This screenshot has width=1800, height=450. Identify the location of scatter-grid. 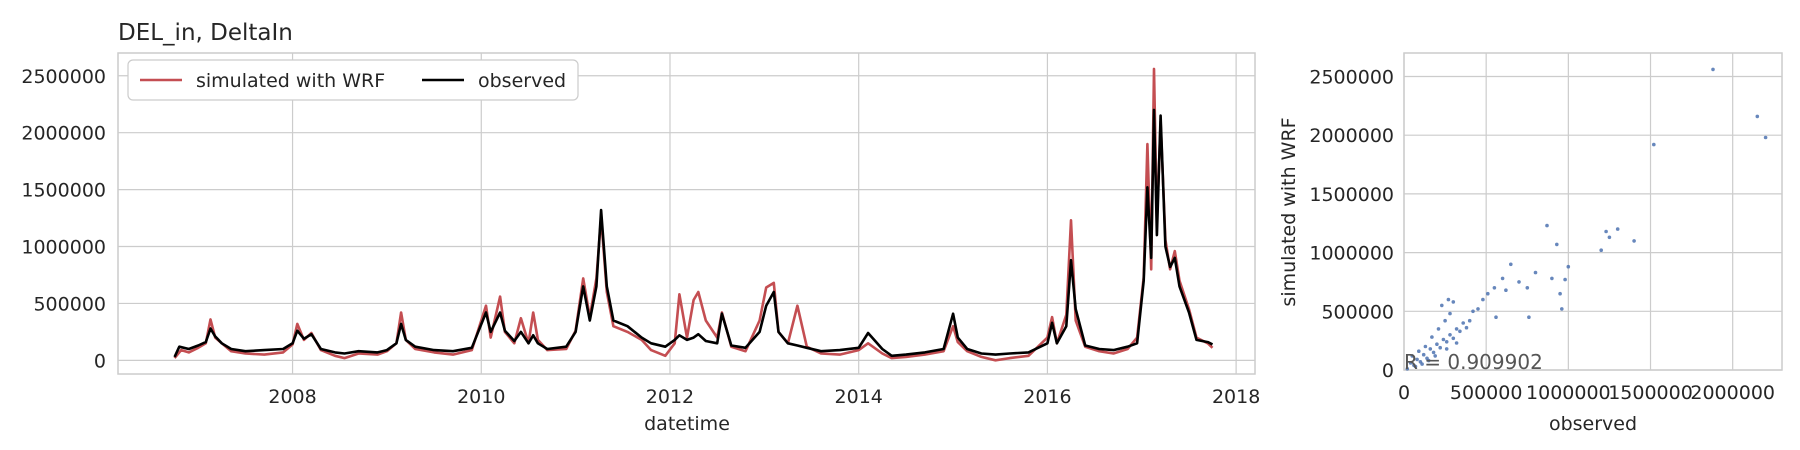
(1592, 212).